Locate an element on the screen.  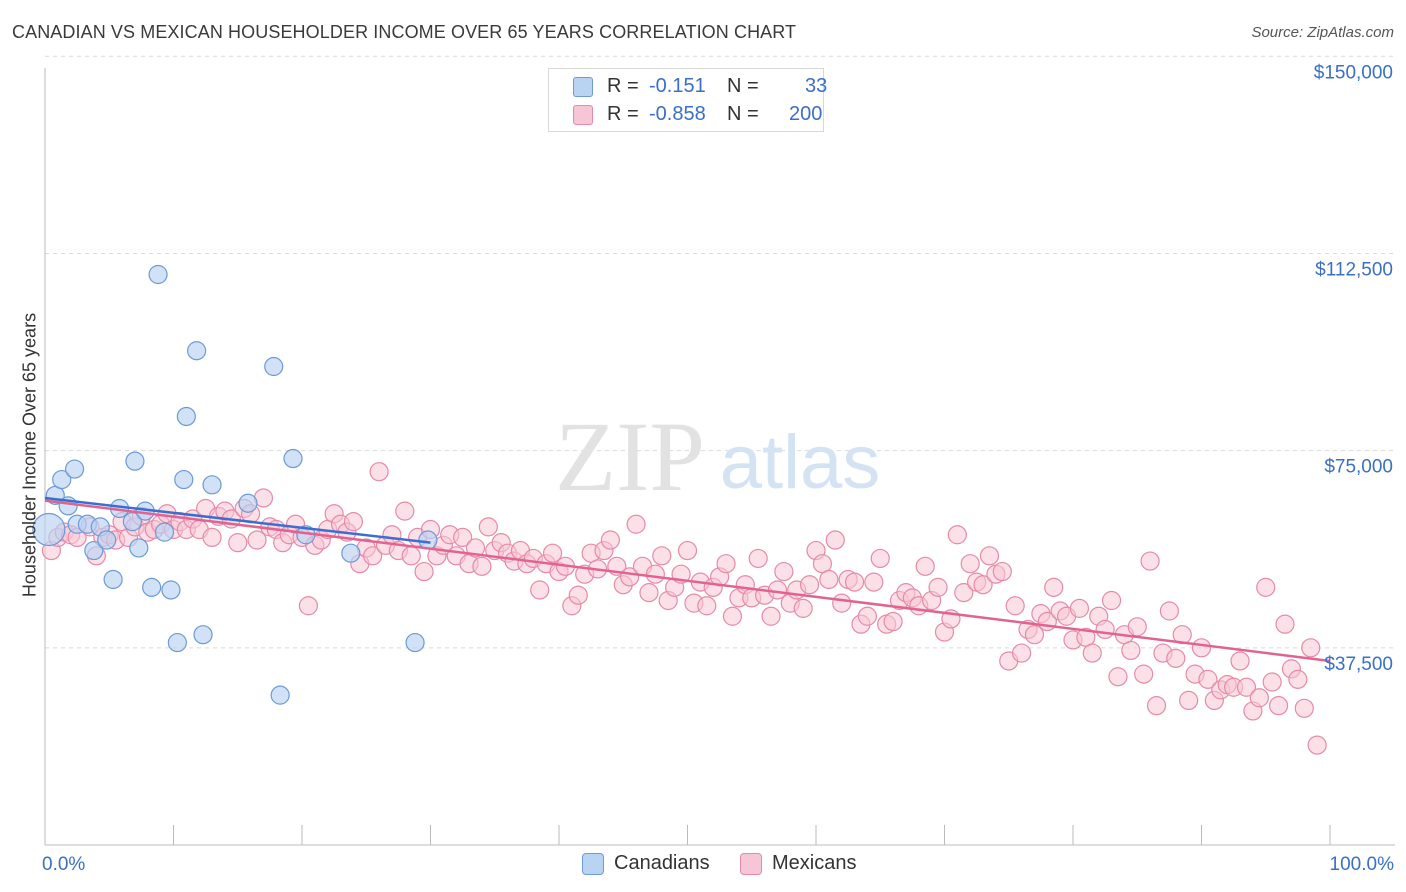
legend-swatch-canadians is located at coordinates (583, 87).